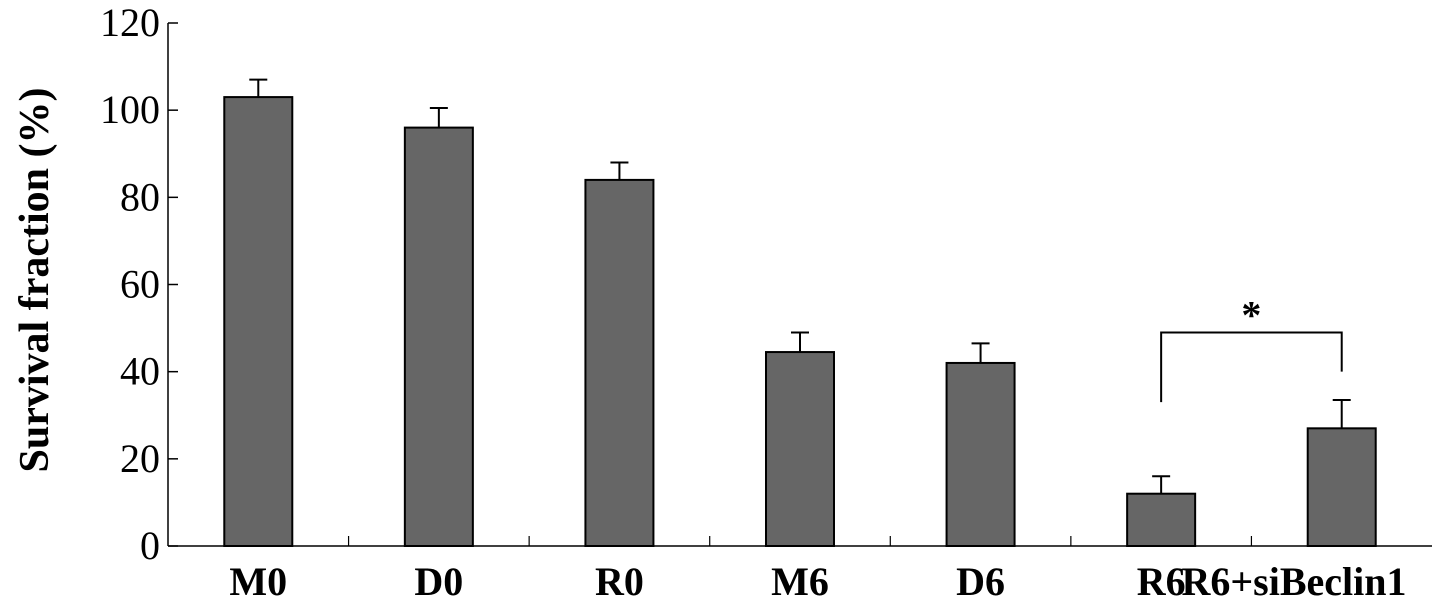 This screenshot has width=1441, height=605. What do you see at coordinates (35, 280) in the screenshot?
I see `y-axis-title: Survival fraction (%)` at bounding box center [35, 280].